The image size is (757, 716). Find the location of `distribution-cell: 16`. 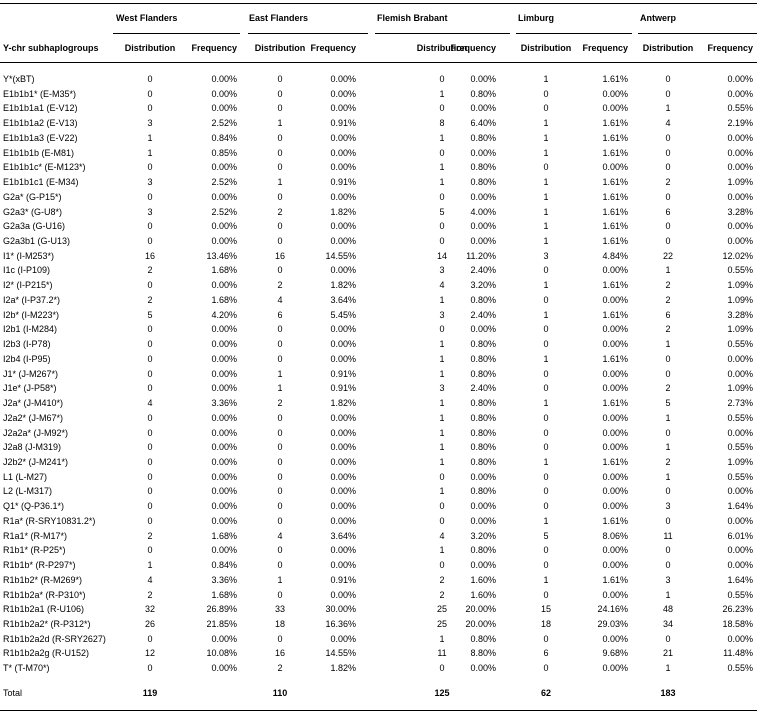

distribution-cell: 16 is located at coordinates (280, 653).